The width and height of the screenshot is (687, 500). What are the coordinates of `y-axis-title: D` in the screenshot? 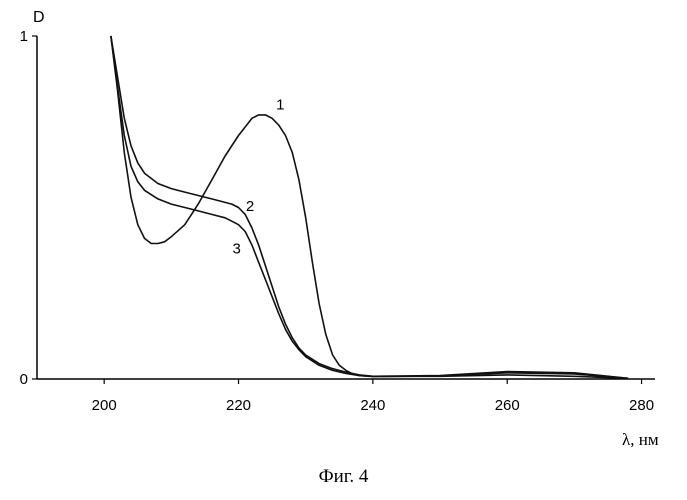 It's located at (39, 17).